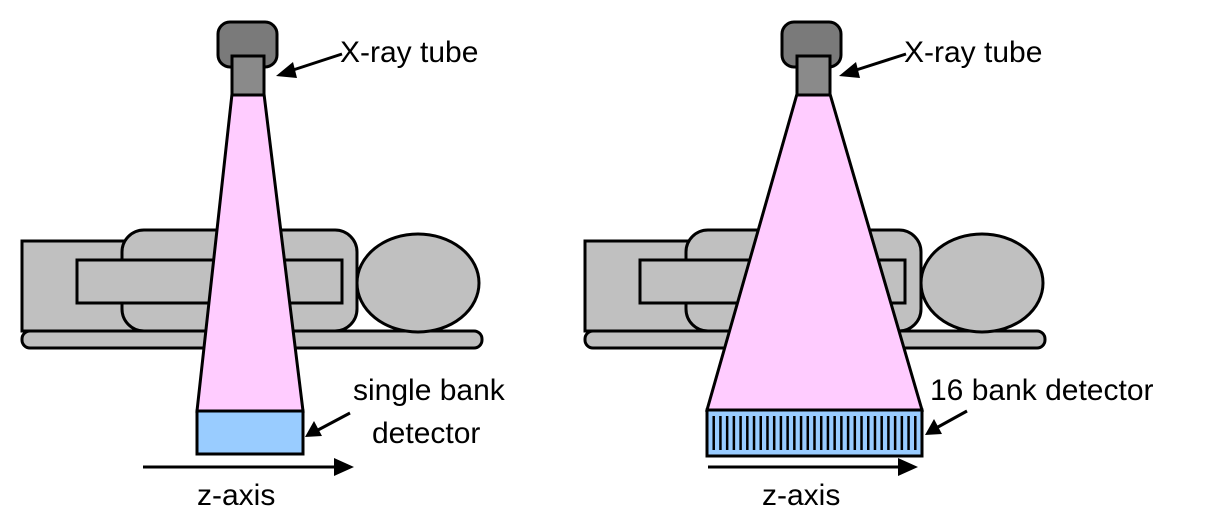 This screenshot has height=513, width=1217. What do you see at coordinates (814, 433) in the screenshot?
I see `detector-bank-dividers` at bounding box center [814, 433].